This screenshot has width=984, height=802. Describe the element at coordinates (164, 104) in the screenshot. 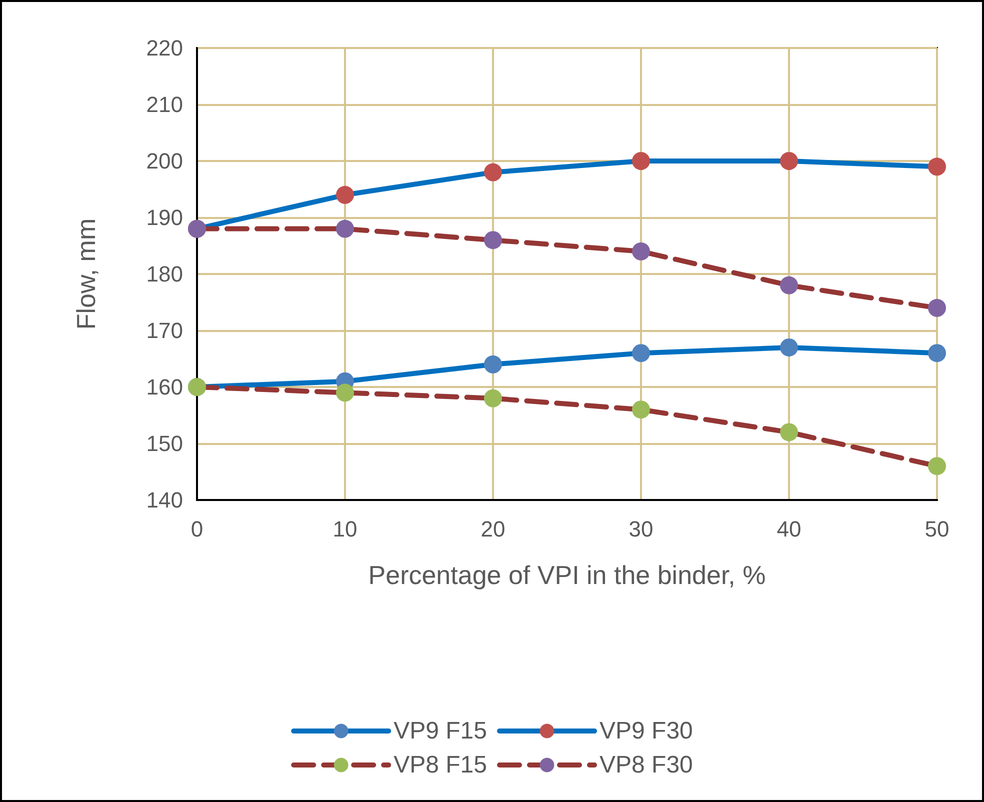

I see `y-tick-label: 210` at that location.